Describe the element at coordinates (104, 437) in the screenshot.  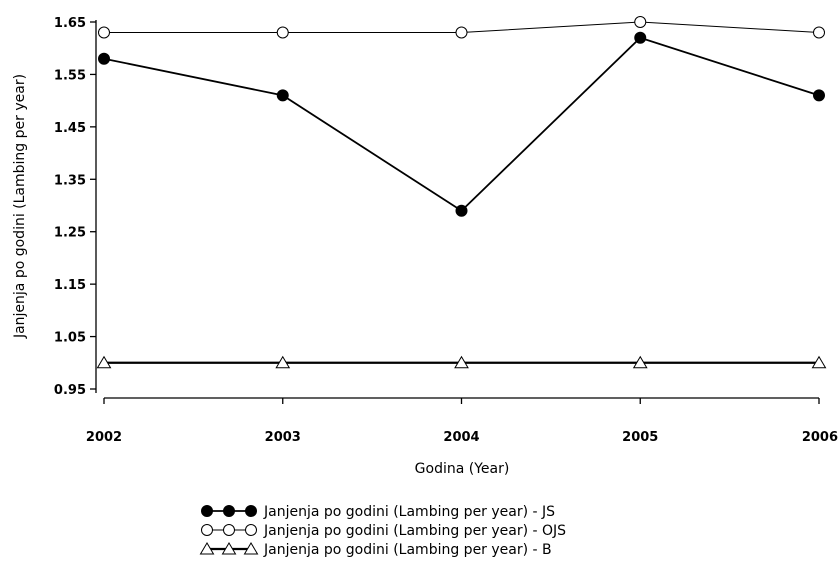
I see `x-tick-label: 2002` at that location.